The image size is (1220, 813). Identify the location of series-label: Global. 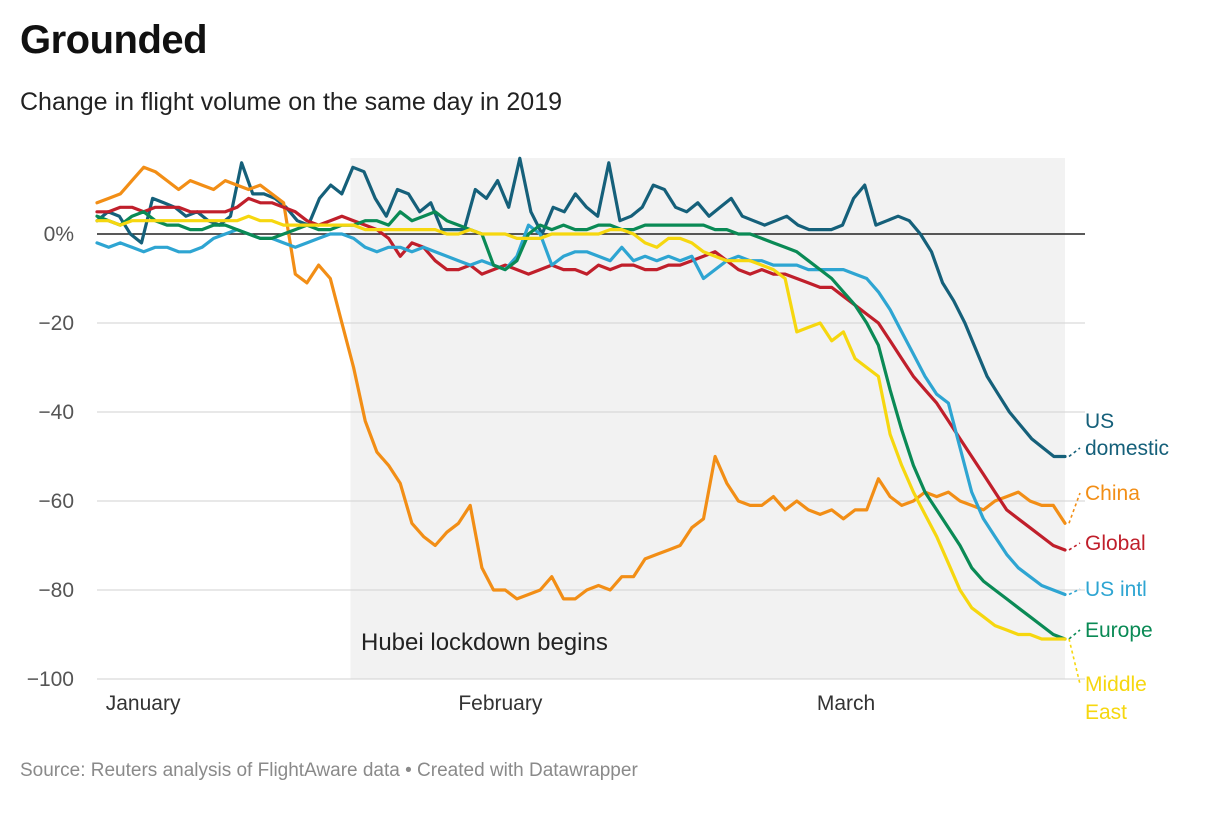
(1115, 543).